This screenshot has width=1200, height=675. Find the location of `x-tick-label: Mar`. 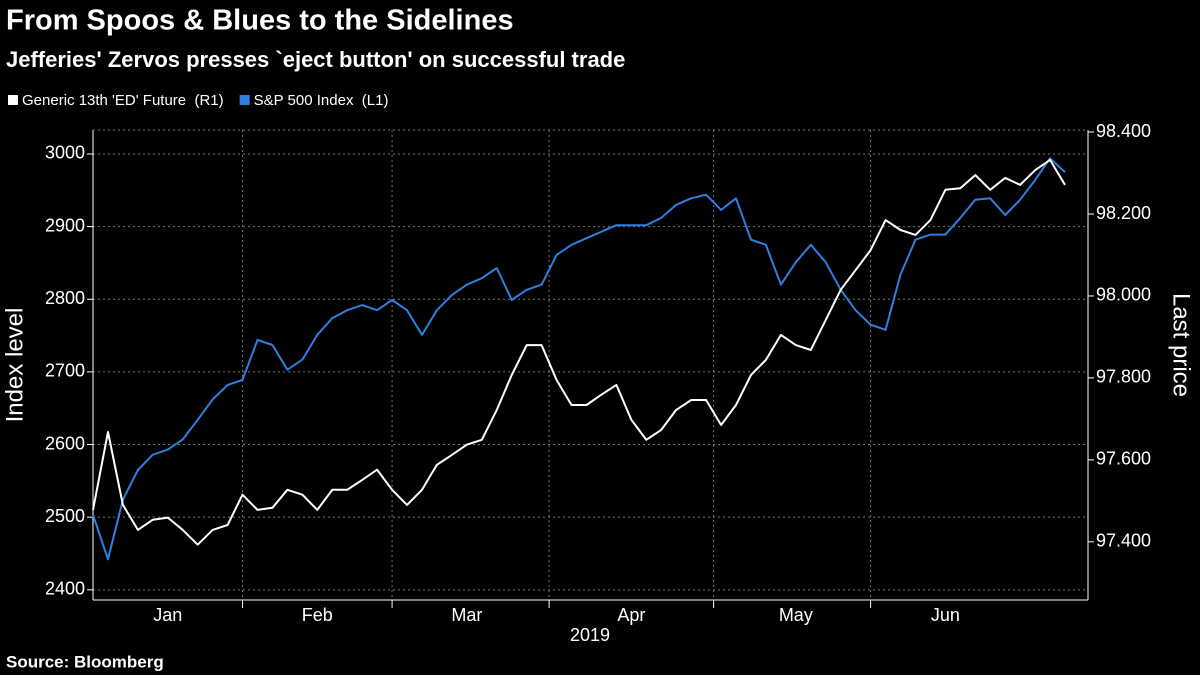

x-tick-label: Mar is located at coordinates (466, 615).